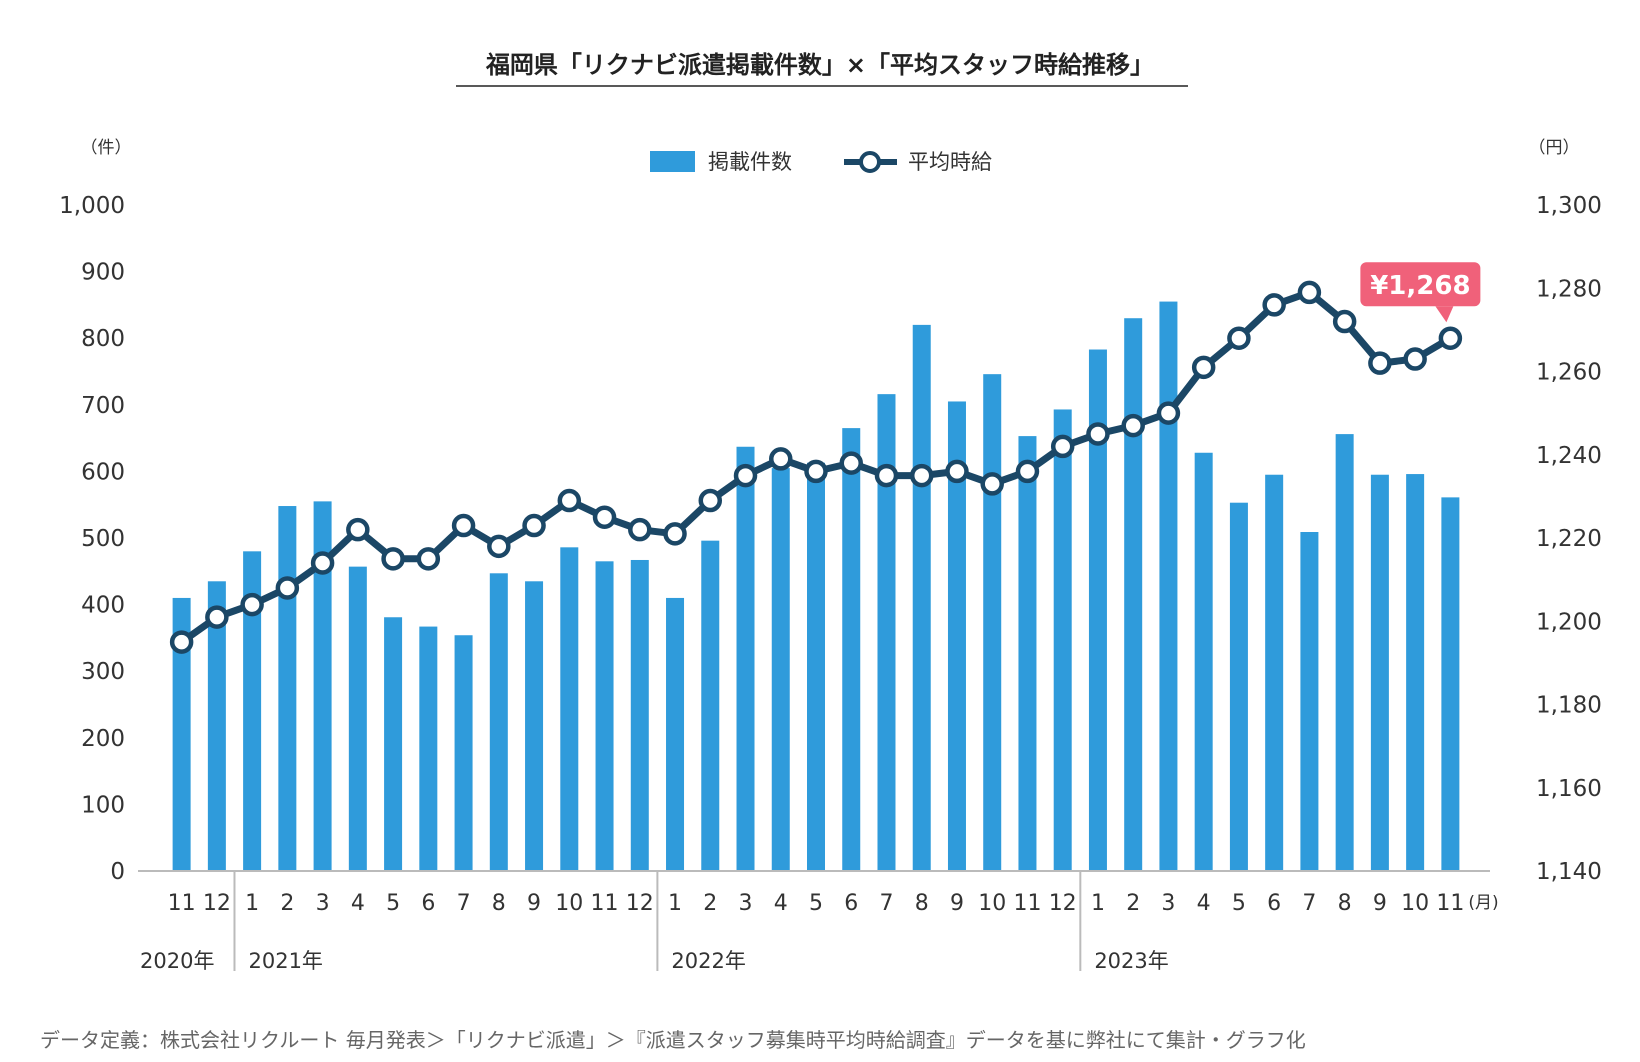  What do you see at coordinates (992, 903) in the screenshot?
I see `x-tick-label: 10` at bounding box center [992, 903].